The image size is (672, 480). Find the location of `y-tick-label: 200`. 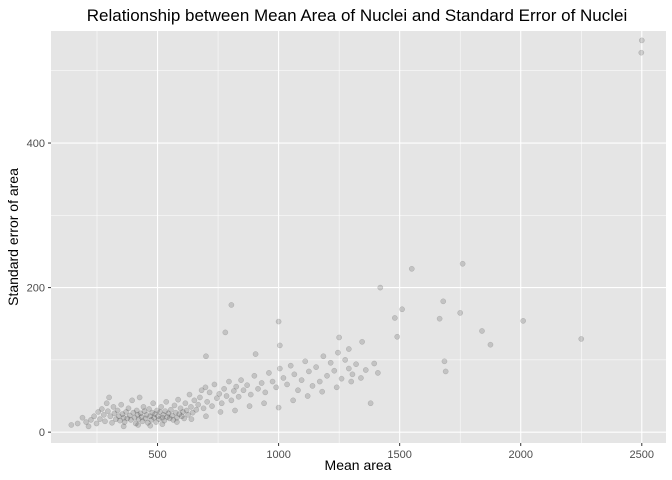

y-tick-label: 200 is located at coordinates (36, 289).